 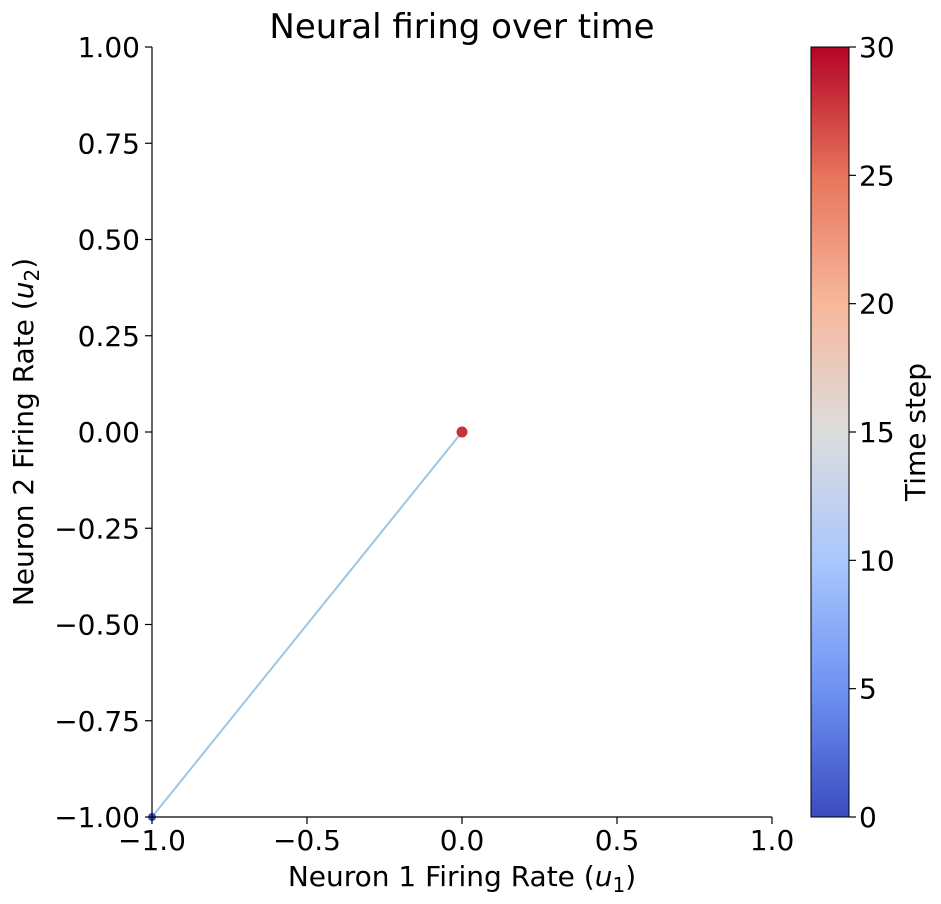 What do you see at coordinates (877, 432) in the screenshot?
I see `colorbar-tick-label: 15` at bounding box center [877, 432].